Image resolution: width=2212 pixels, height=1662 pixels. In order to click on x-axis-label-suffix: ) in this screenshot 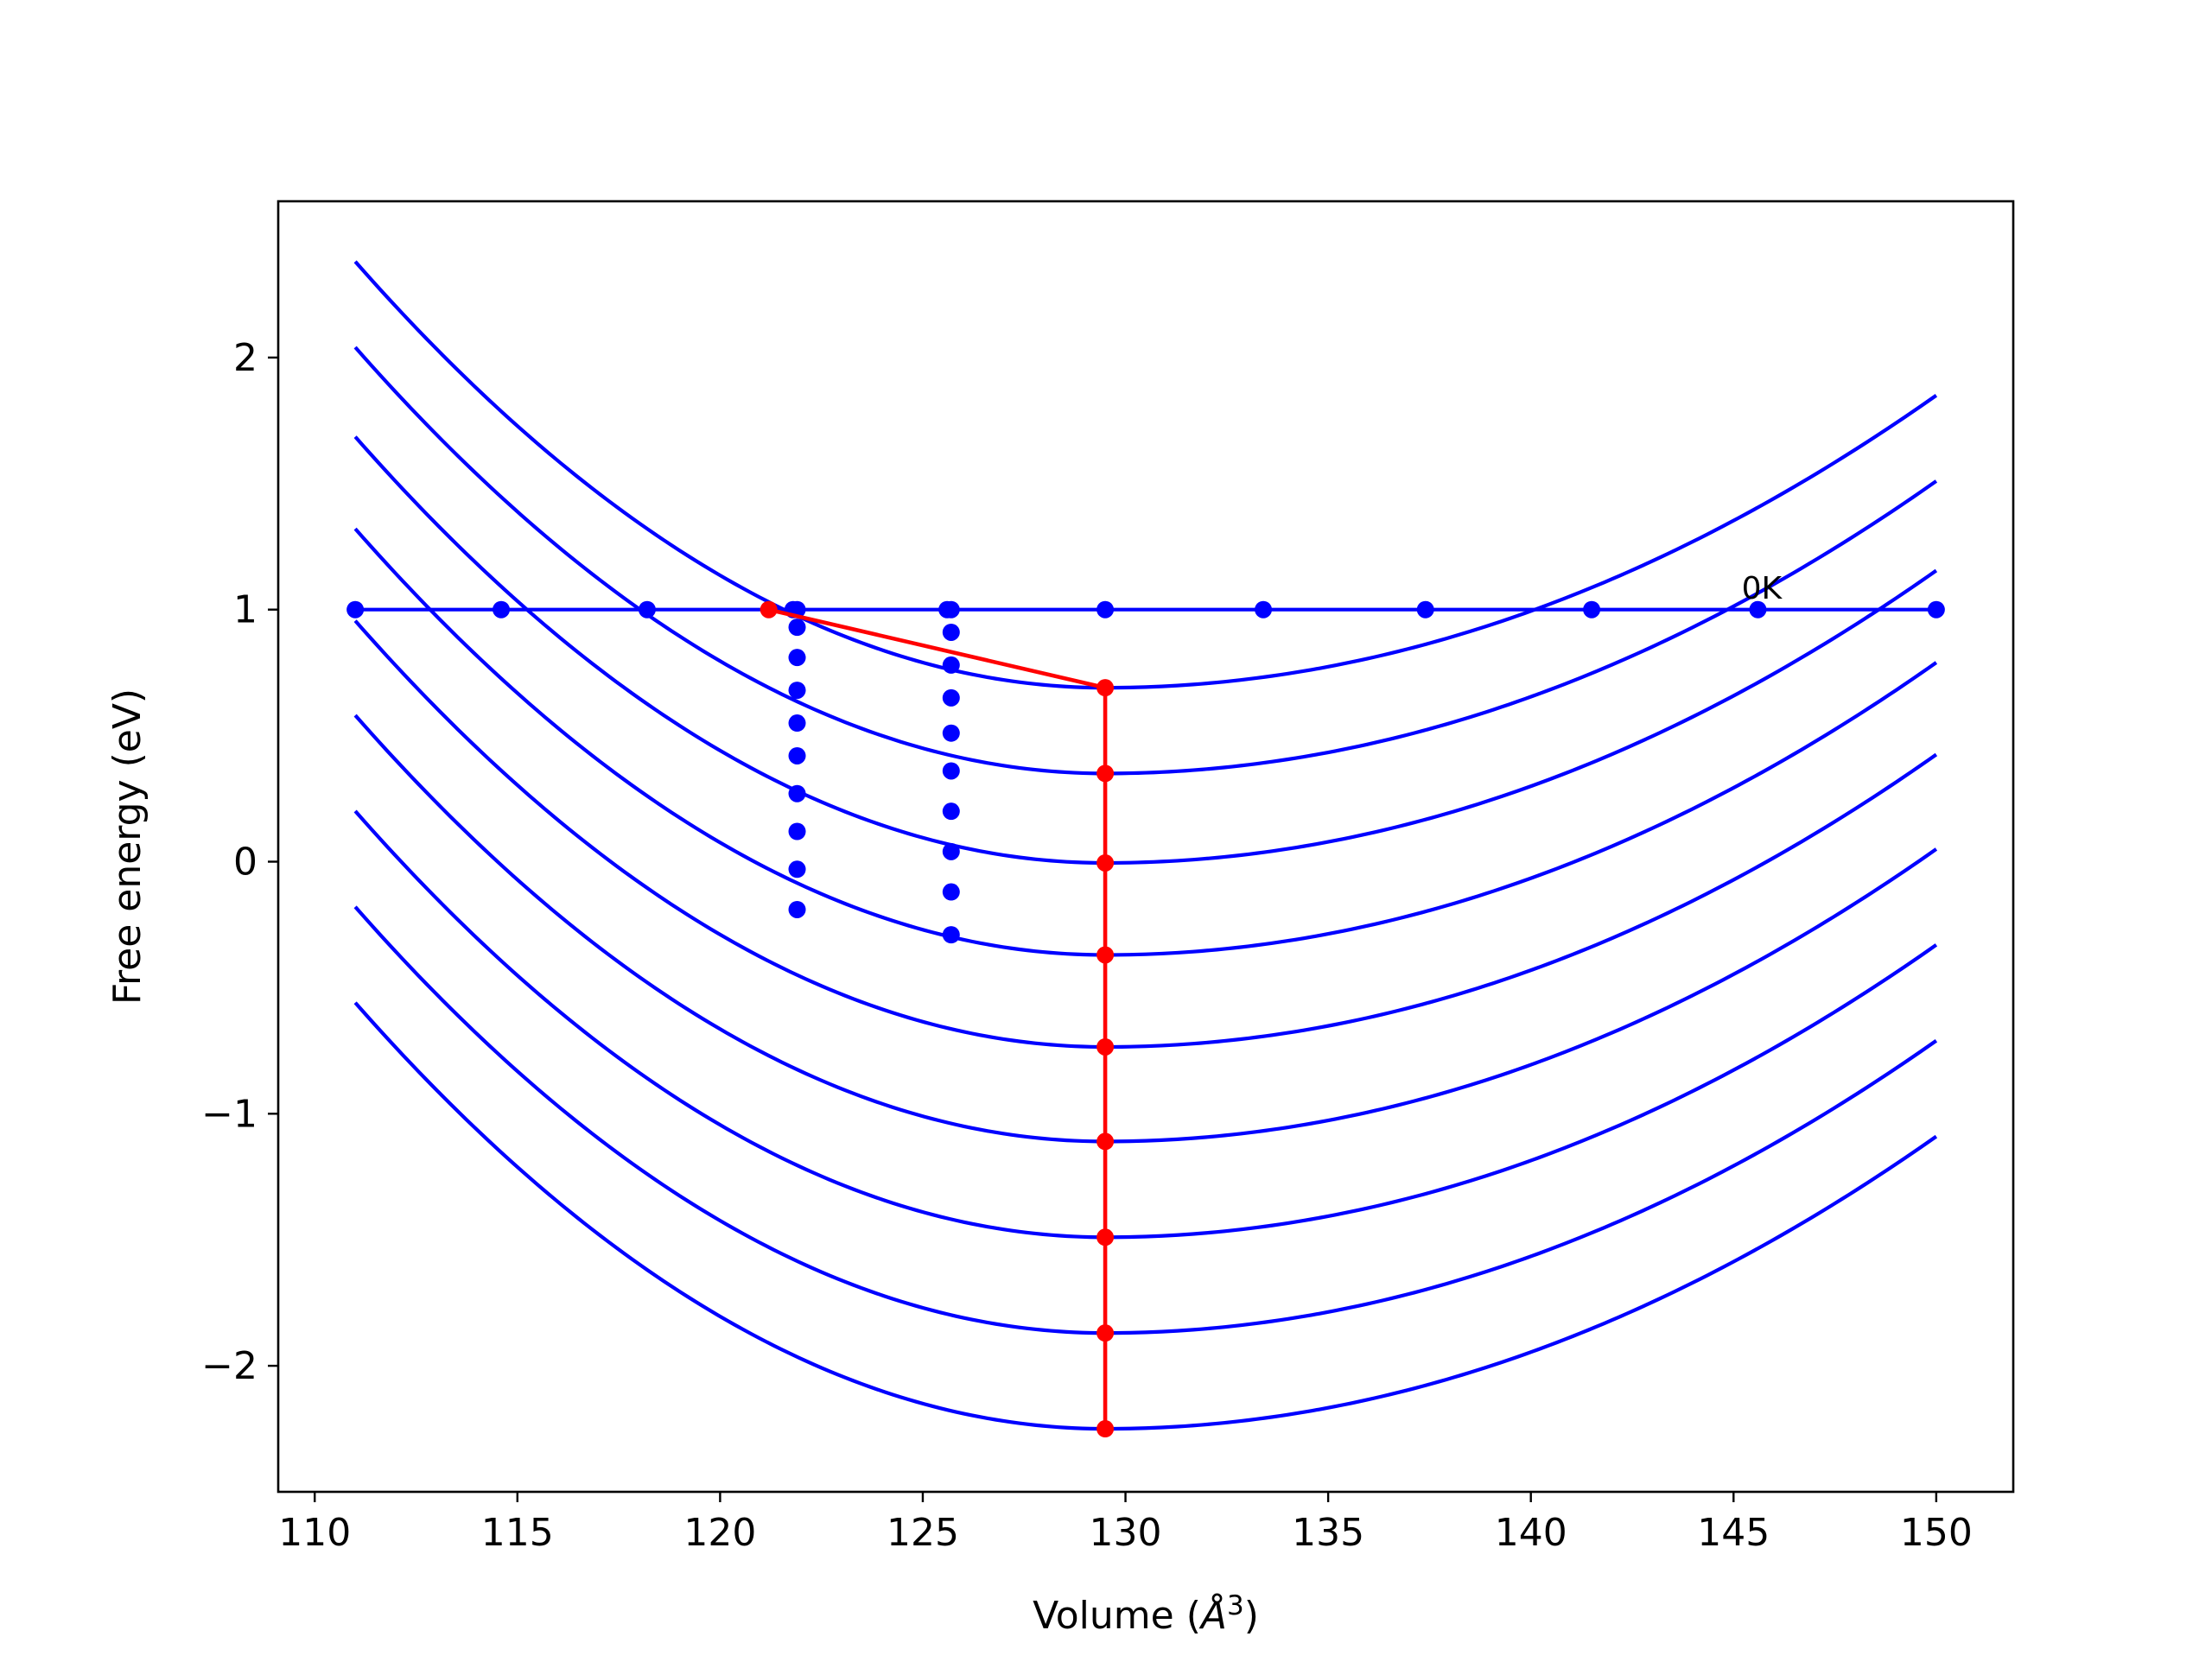, I will do `click(1251, 1616)`.